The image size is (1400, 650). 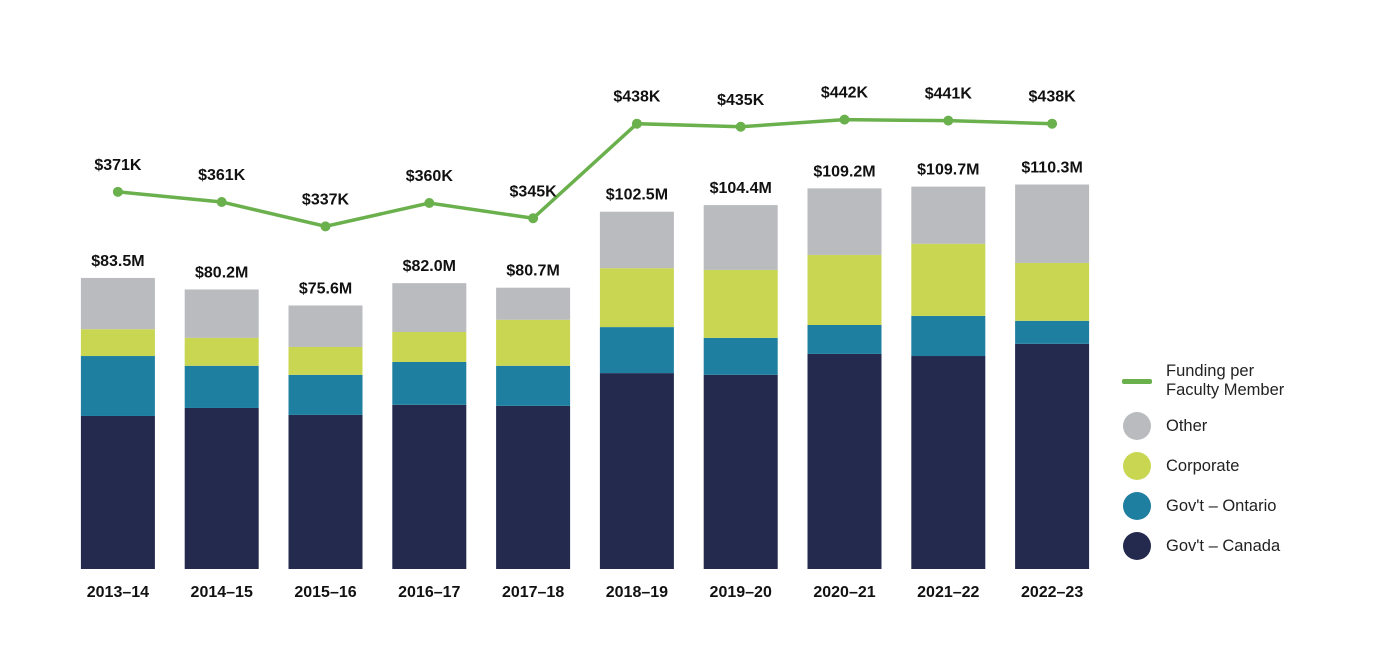 I want to click on line-label: $441K, so click(x=949, y=94).